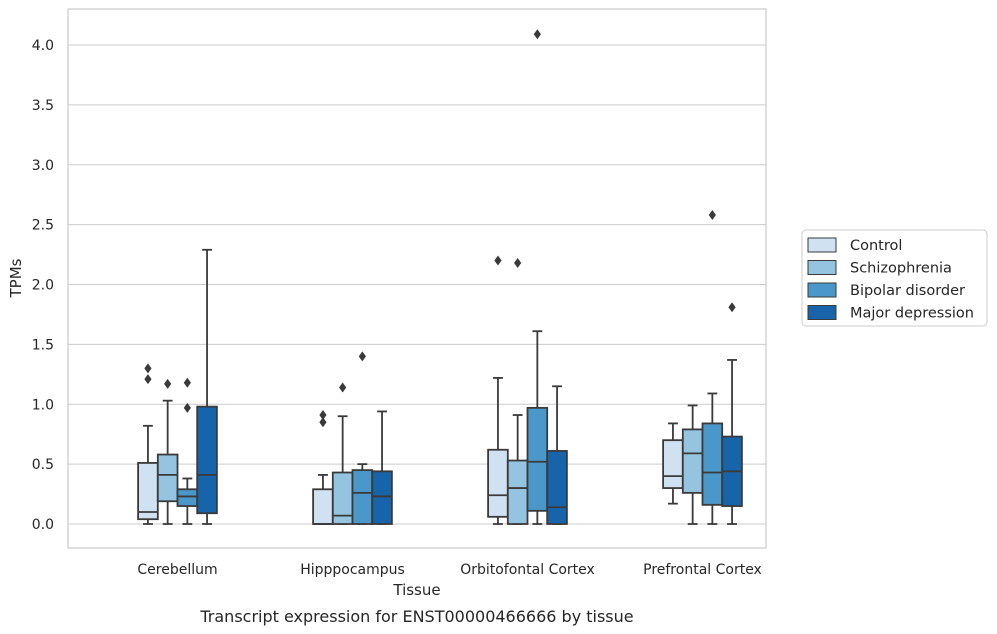  What do you see at coordinates (876, 246) in the screenshot?
I see `legend-label: Control` at bounding box center [876, 246].